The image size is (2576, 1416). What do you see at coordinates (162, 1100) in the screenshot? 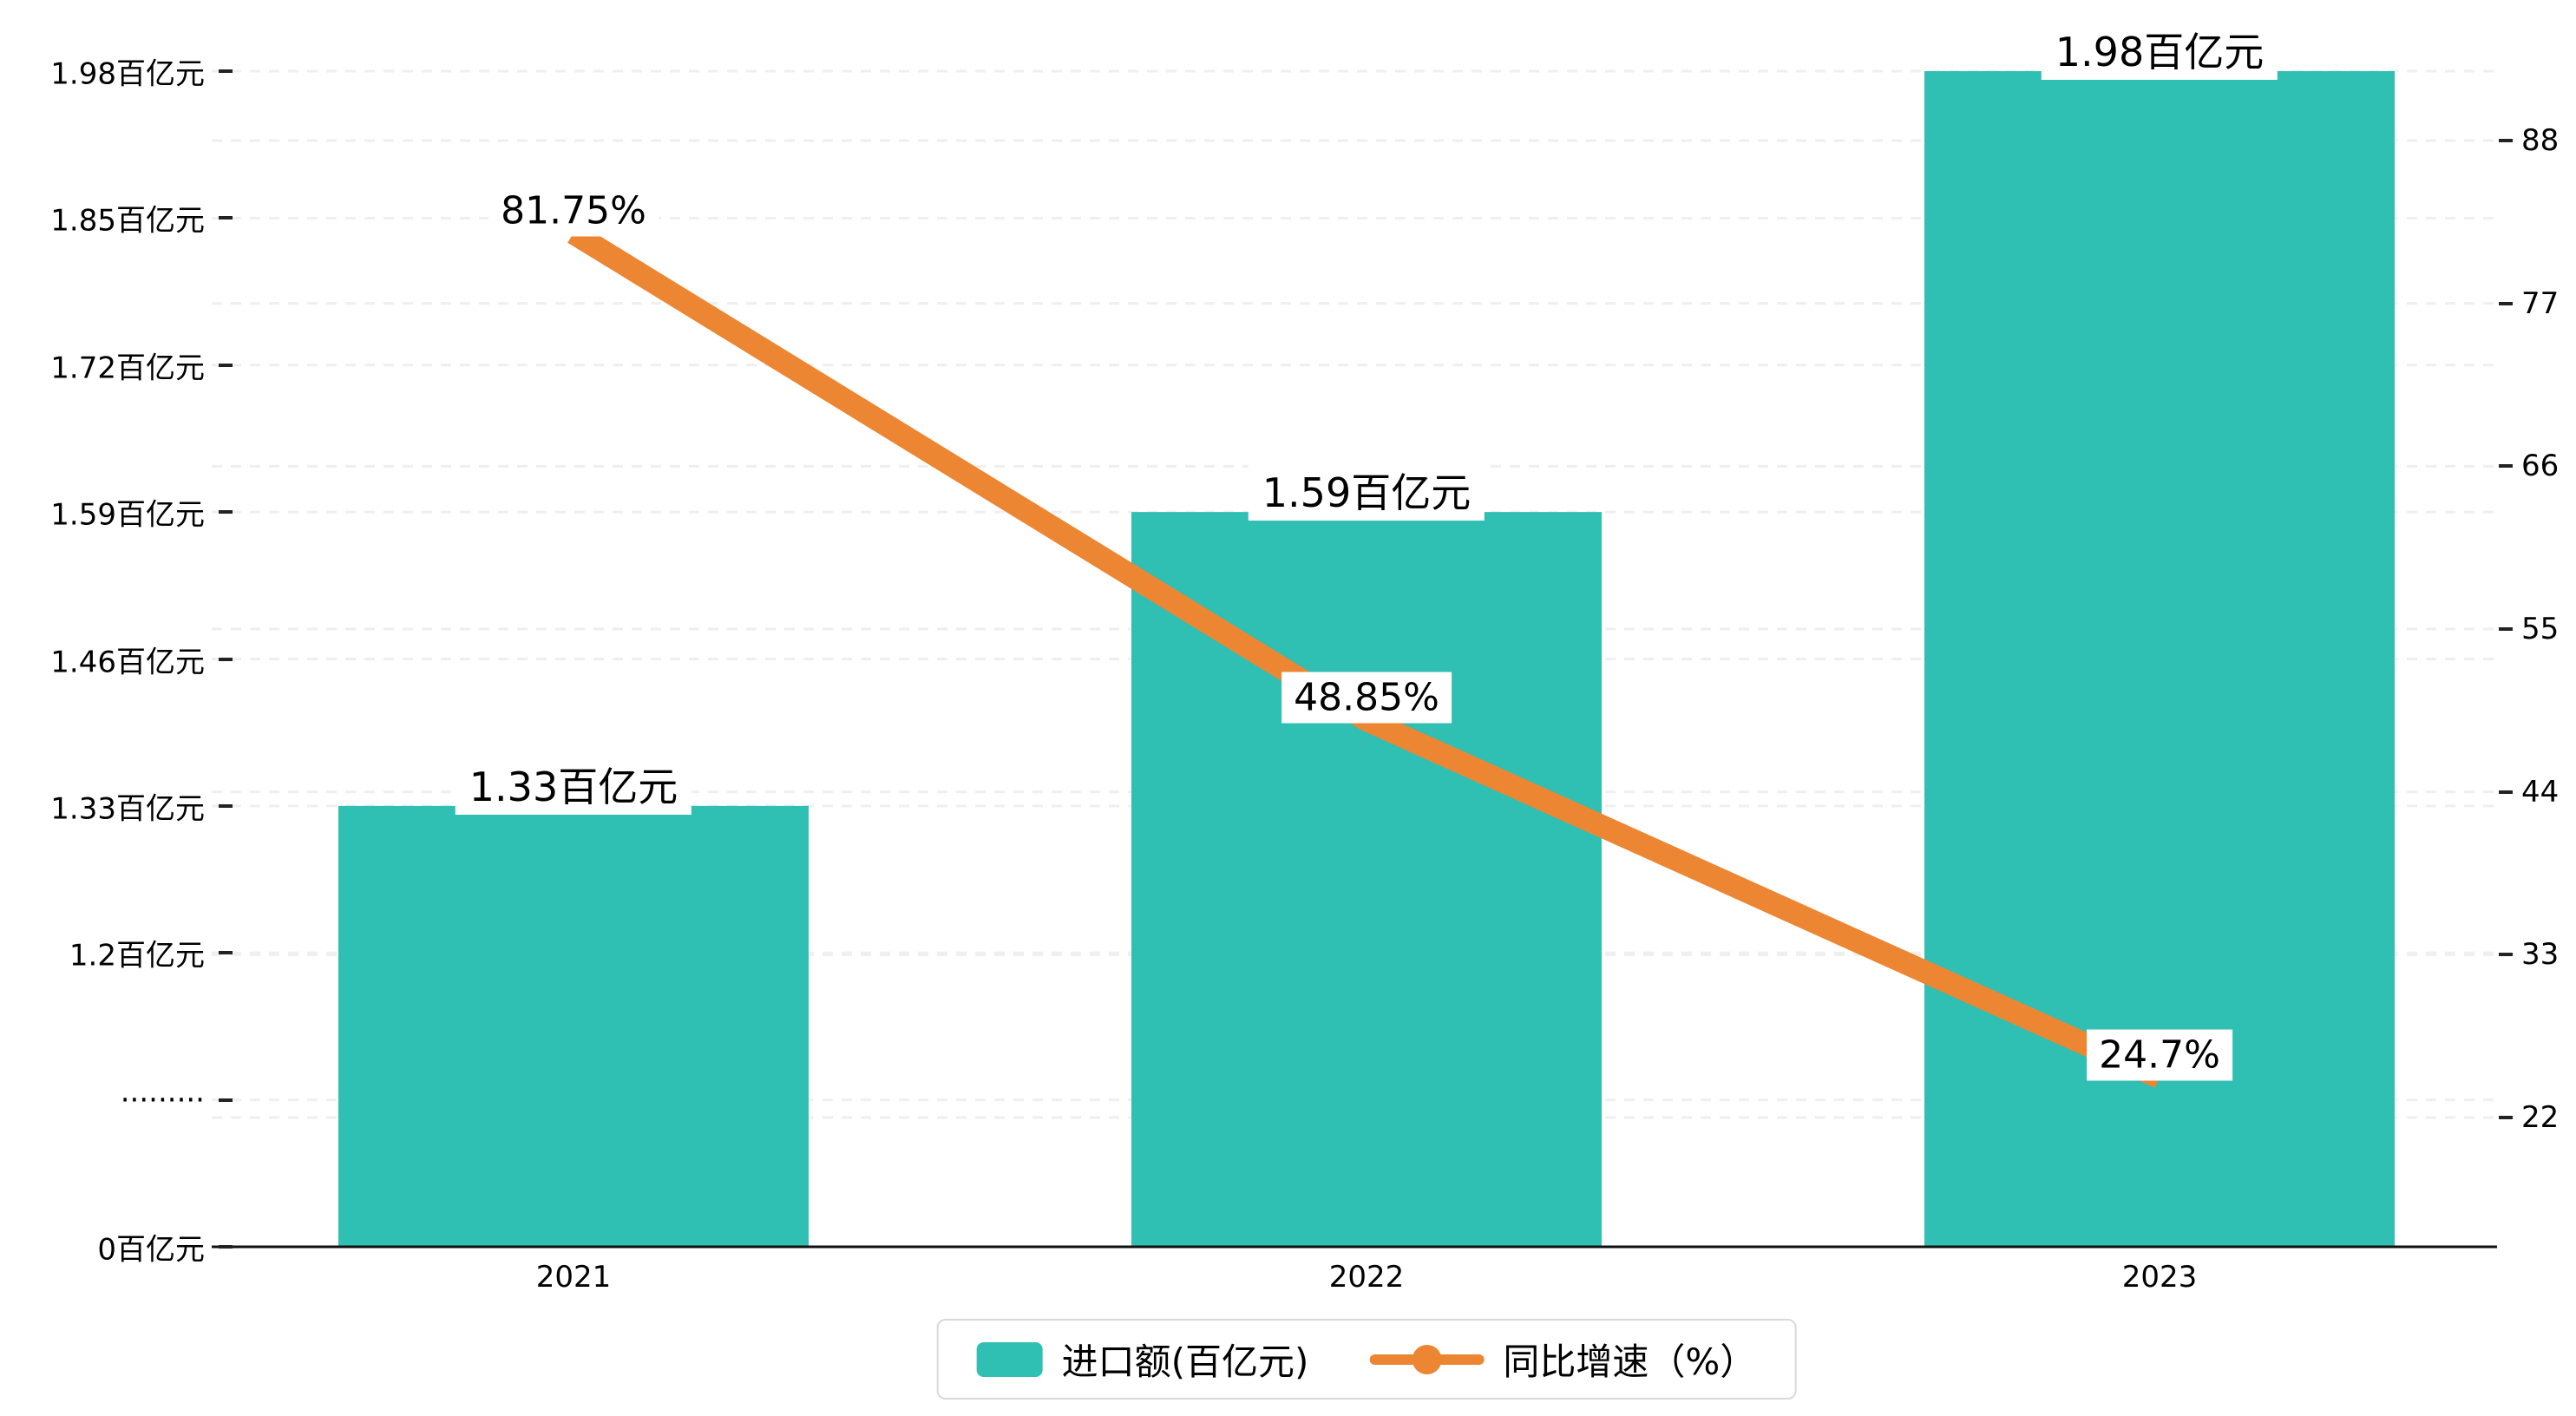
I see `left-axis-break-label: ·········` at bounding box center [162, 1100].